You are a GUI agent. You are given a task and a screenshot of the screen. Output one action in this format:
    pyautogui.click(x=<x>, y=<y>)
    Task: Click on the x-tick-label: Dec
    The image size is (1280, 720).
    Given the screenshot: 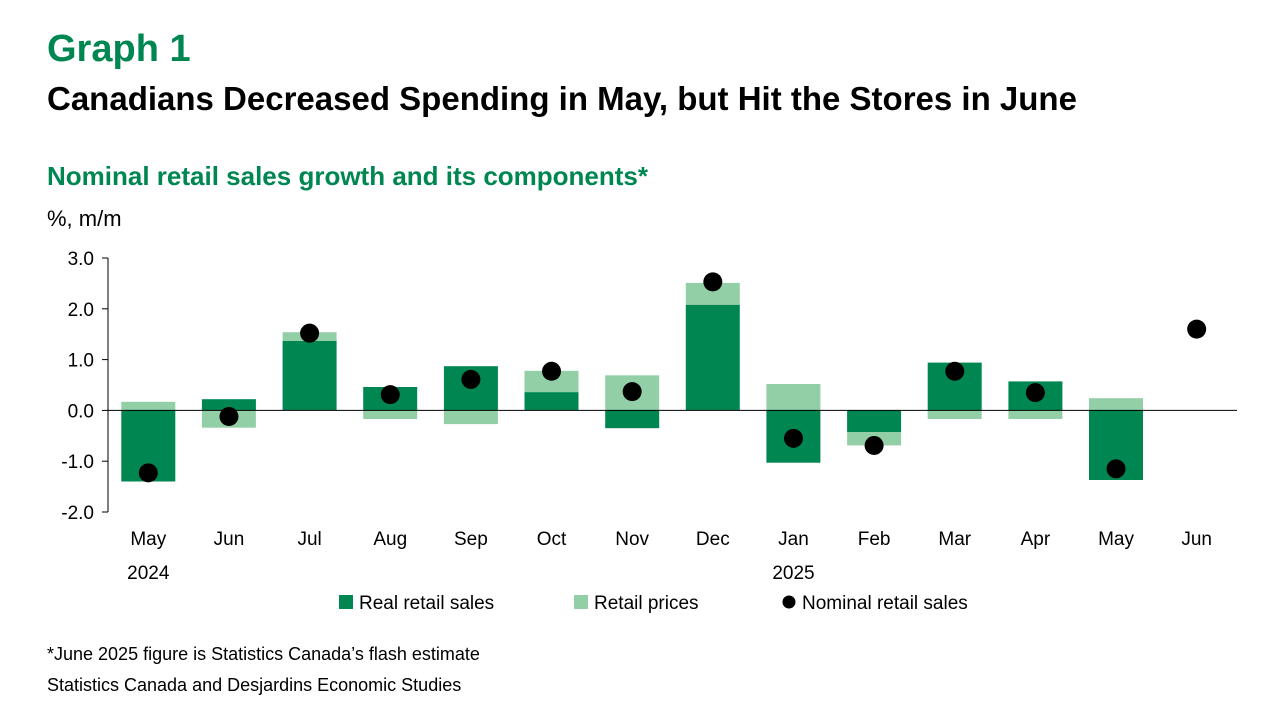 What is the action you would take?
    pyautogui.click(x=713, y=539)
    